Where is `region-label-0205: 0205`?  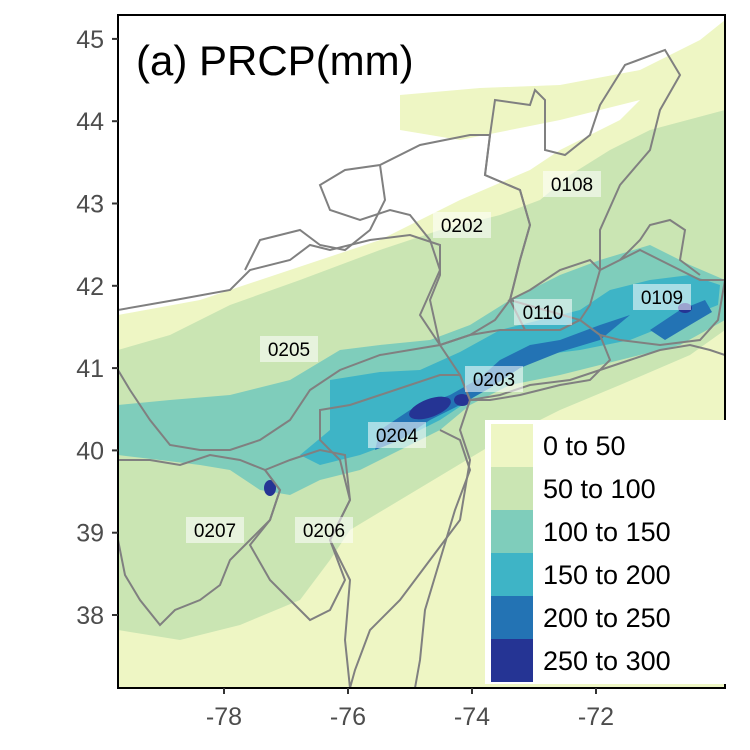 region-label-0205: 0205 is located at coordinates (289, 349).